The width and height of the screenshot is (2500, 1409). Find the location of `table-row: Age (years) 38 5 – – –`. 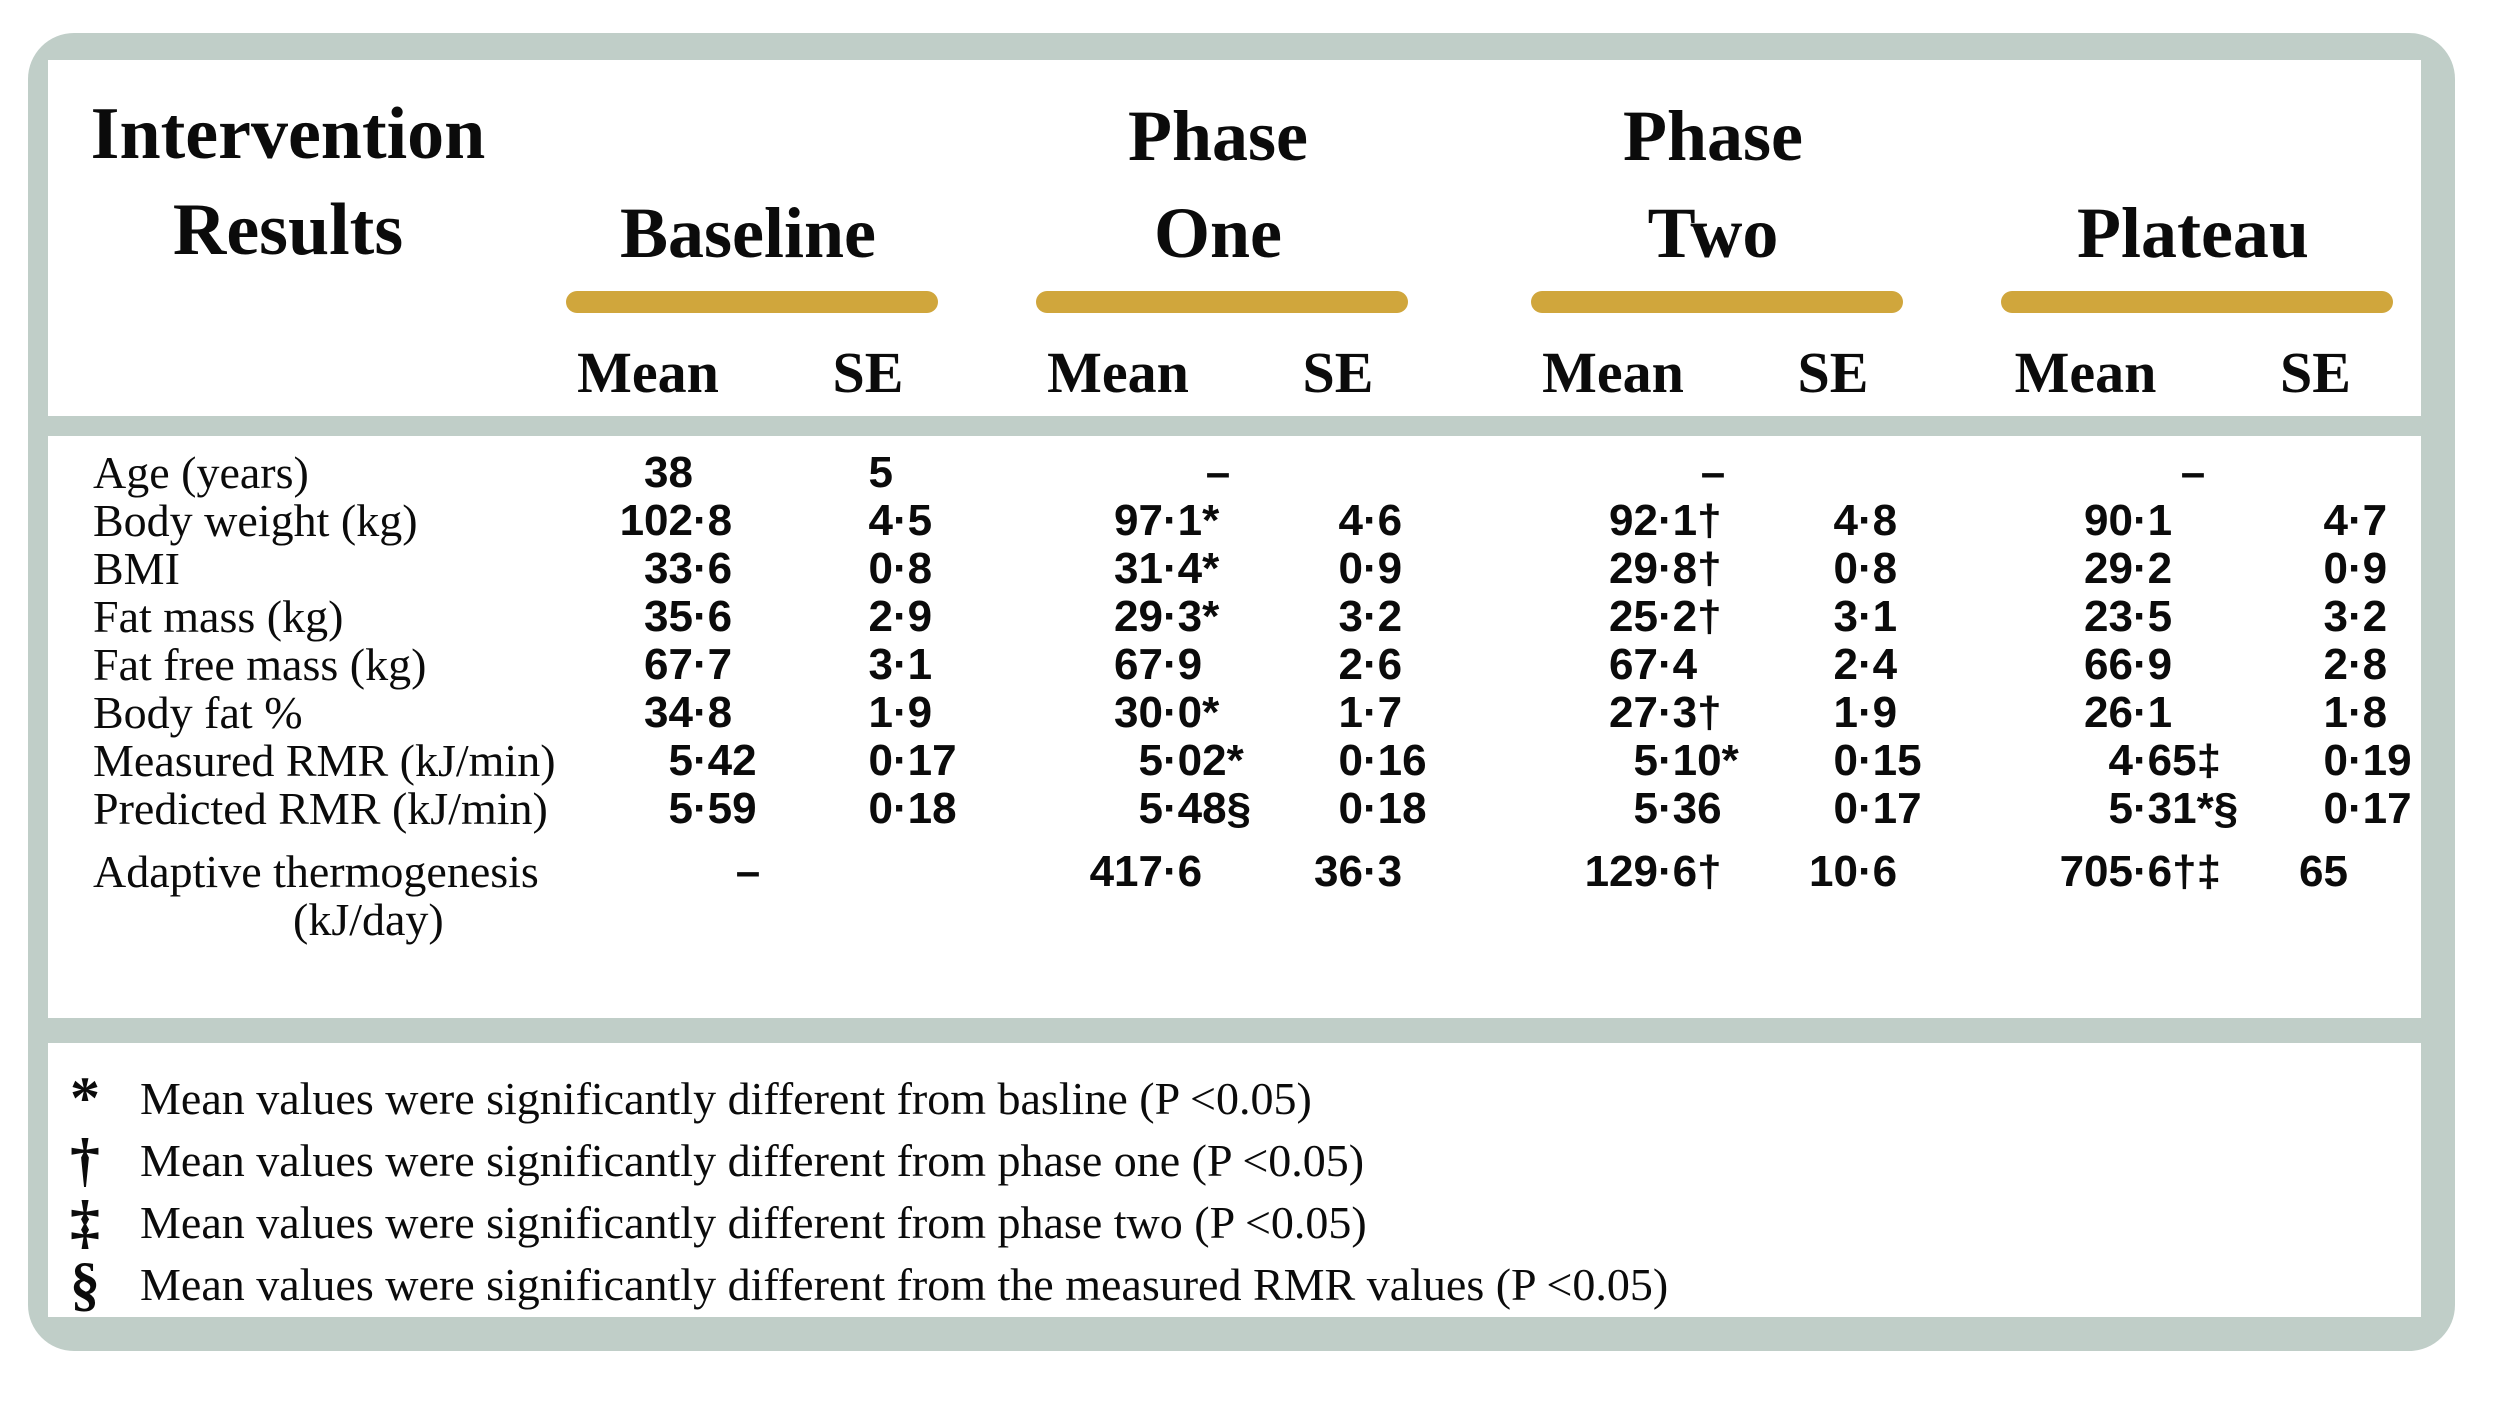

table-row: Age (years) 38 5 – – – is located at coordinates (1234, 472).